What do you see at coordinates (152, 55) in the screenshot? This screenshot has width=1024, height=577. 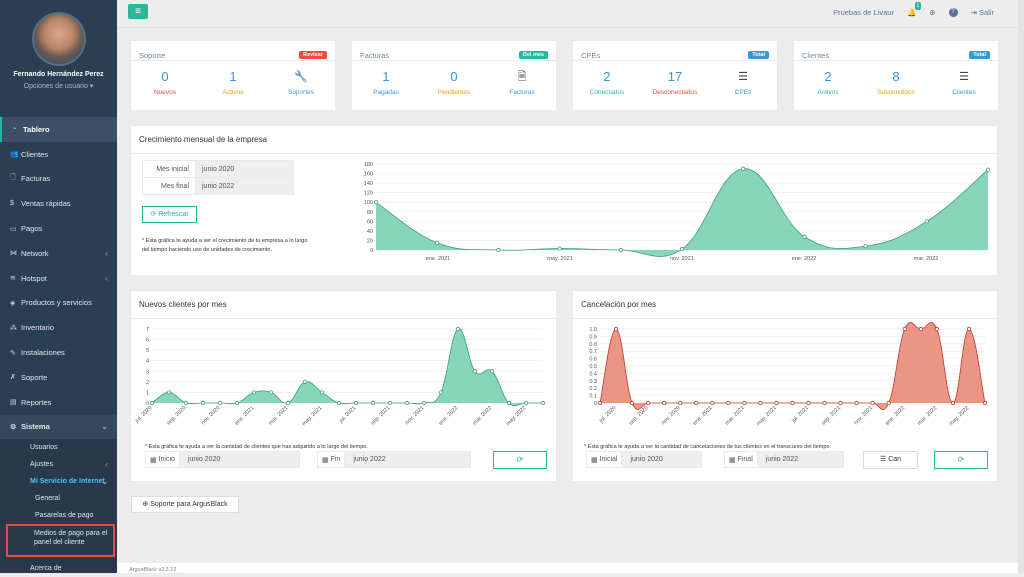 I see `stat-card-title: Soporte` at bounding box center [152, 55].